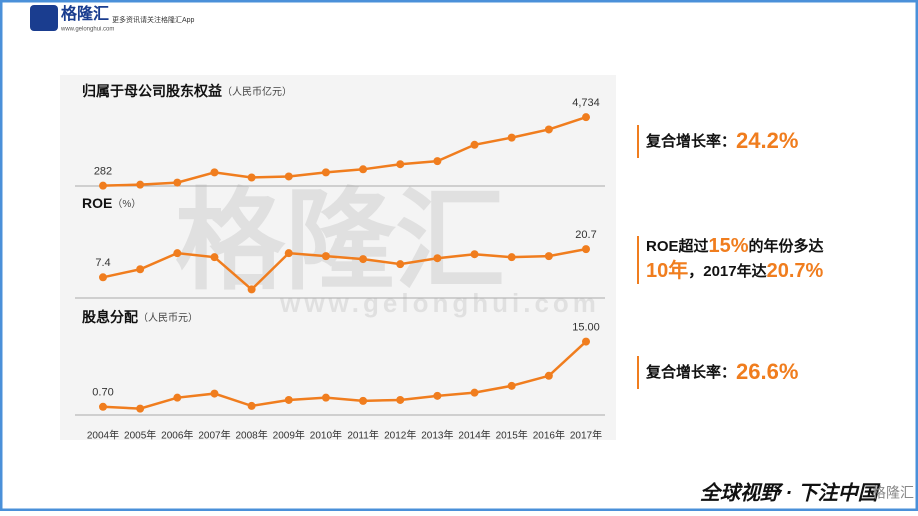 The image size is (918, 516). What do you see at coordinates (214, 435) in the screenshot?
I see `x-tick-label: 2007年` at bounding box center [214, 435].